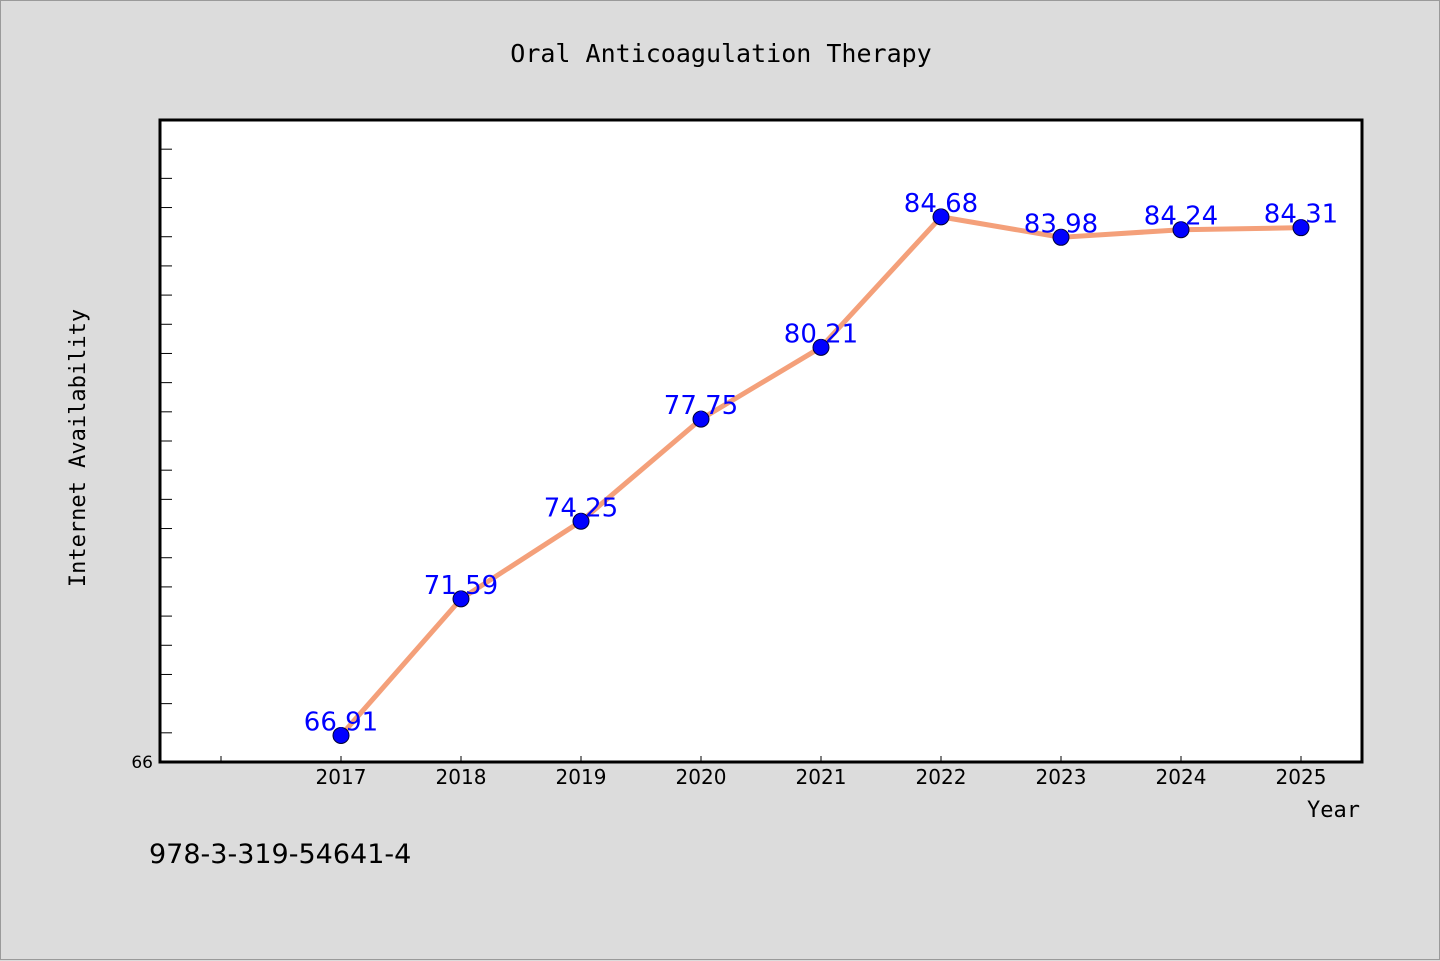  I want to click on x-tick-label: 2024, so click(1181, 777).